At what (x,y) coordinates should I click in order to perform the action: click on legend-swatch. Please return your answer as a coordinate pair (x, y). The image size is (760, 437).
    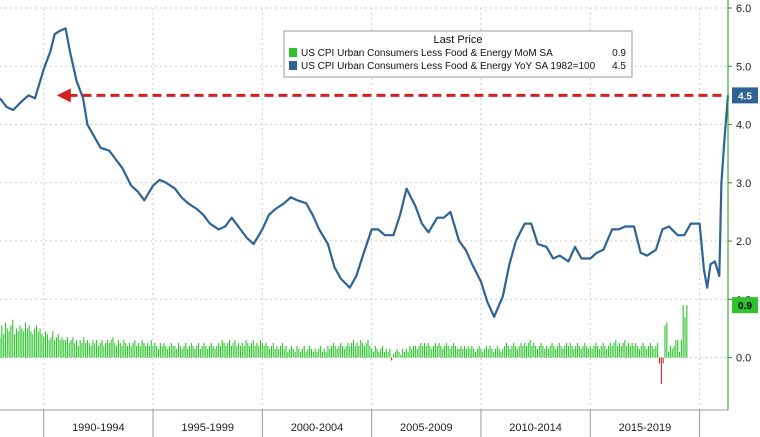
    Looking at the image, I should click on (293, 52).